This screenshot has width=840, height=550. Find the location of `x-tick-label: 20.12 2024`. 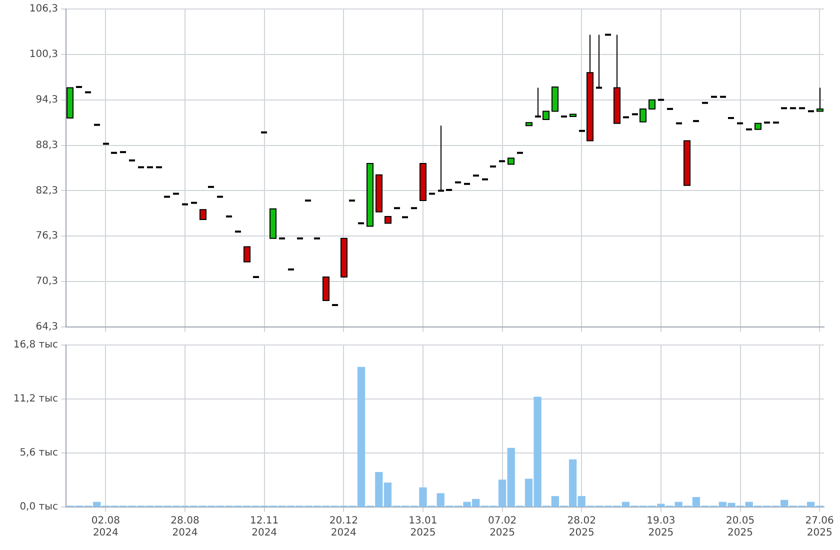

x-tick-label: 20.12 2024 is located at coordinates (343, 527).